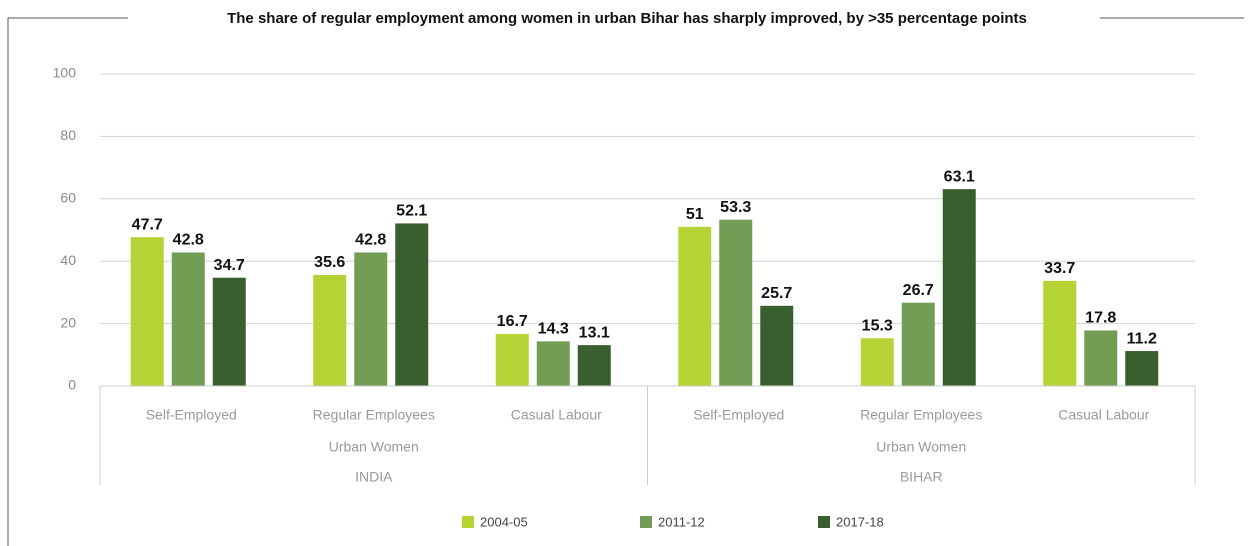  What do you see at coordinates (553, 329) in the screenshot?
I see `value-label: 14.3` at bounding box center [553, 329].